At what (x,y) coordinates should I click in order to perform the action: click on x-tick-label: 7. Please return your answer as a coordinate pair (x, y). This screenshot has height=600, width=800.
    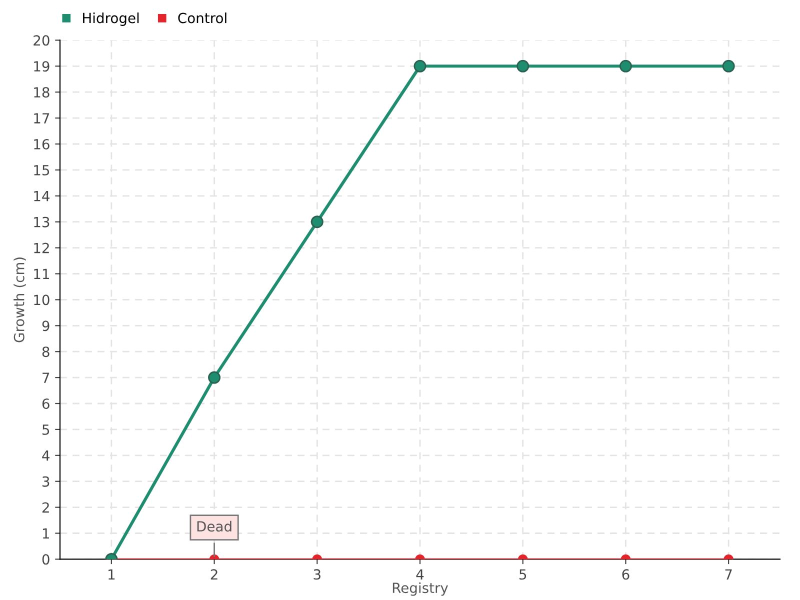
    Looking at the image, I should click on (728, 574).